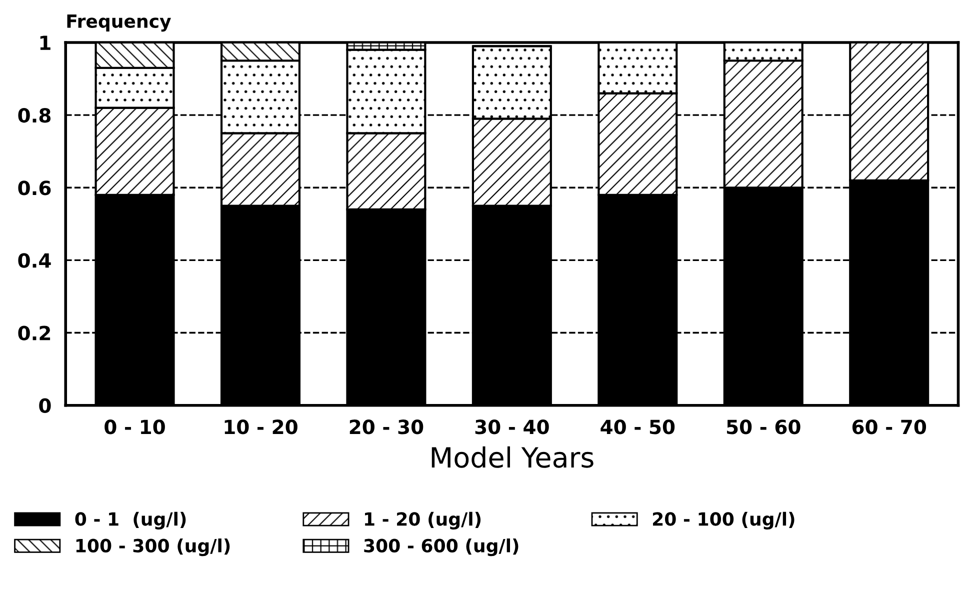 The height and width of the screenshot is (590, 965). What do you see at coordinates (387, 427) in the screenshot?
I see `x-tick-label: 20 - 30` at bounding box center [387, 427].